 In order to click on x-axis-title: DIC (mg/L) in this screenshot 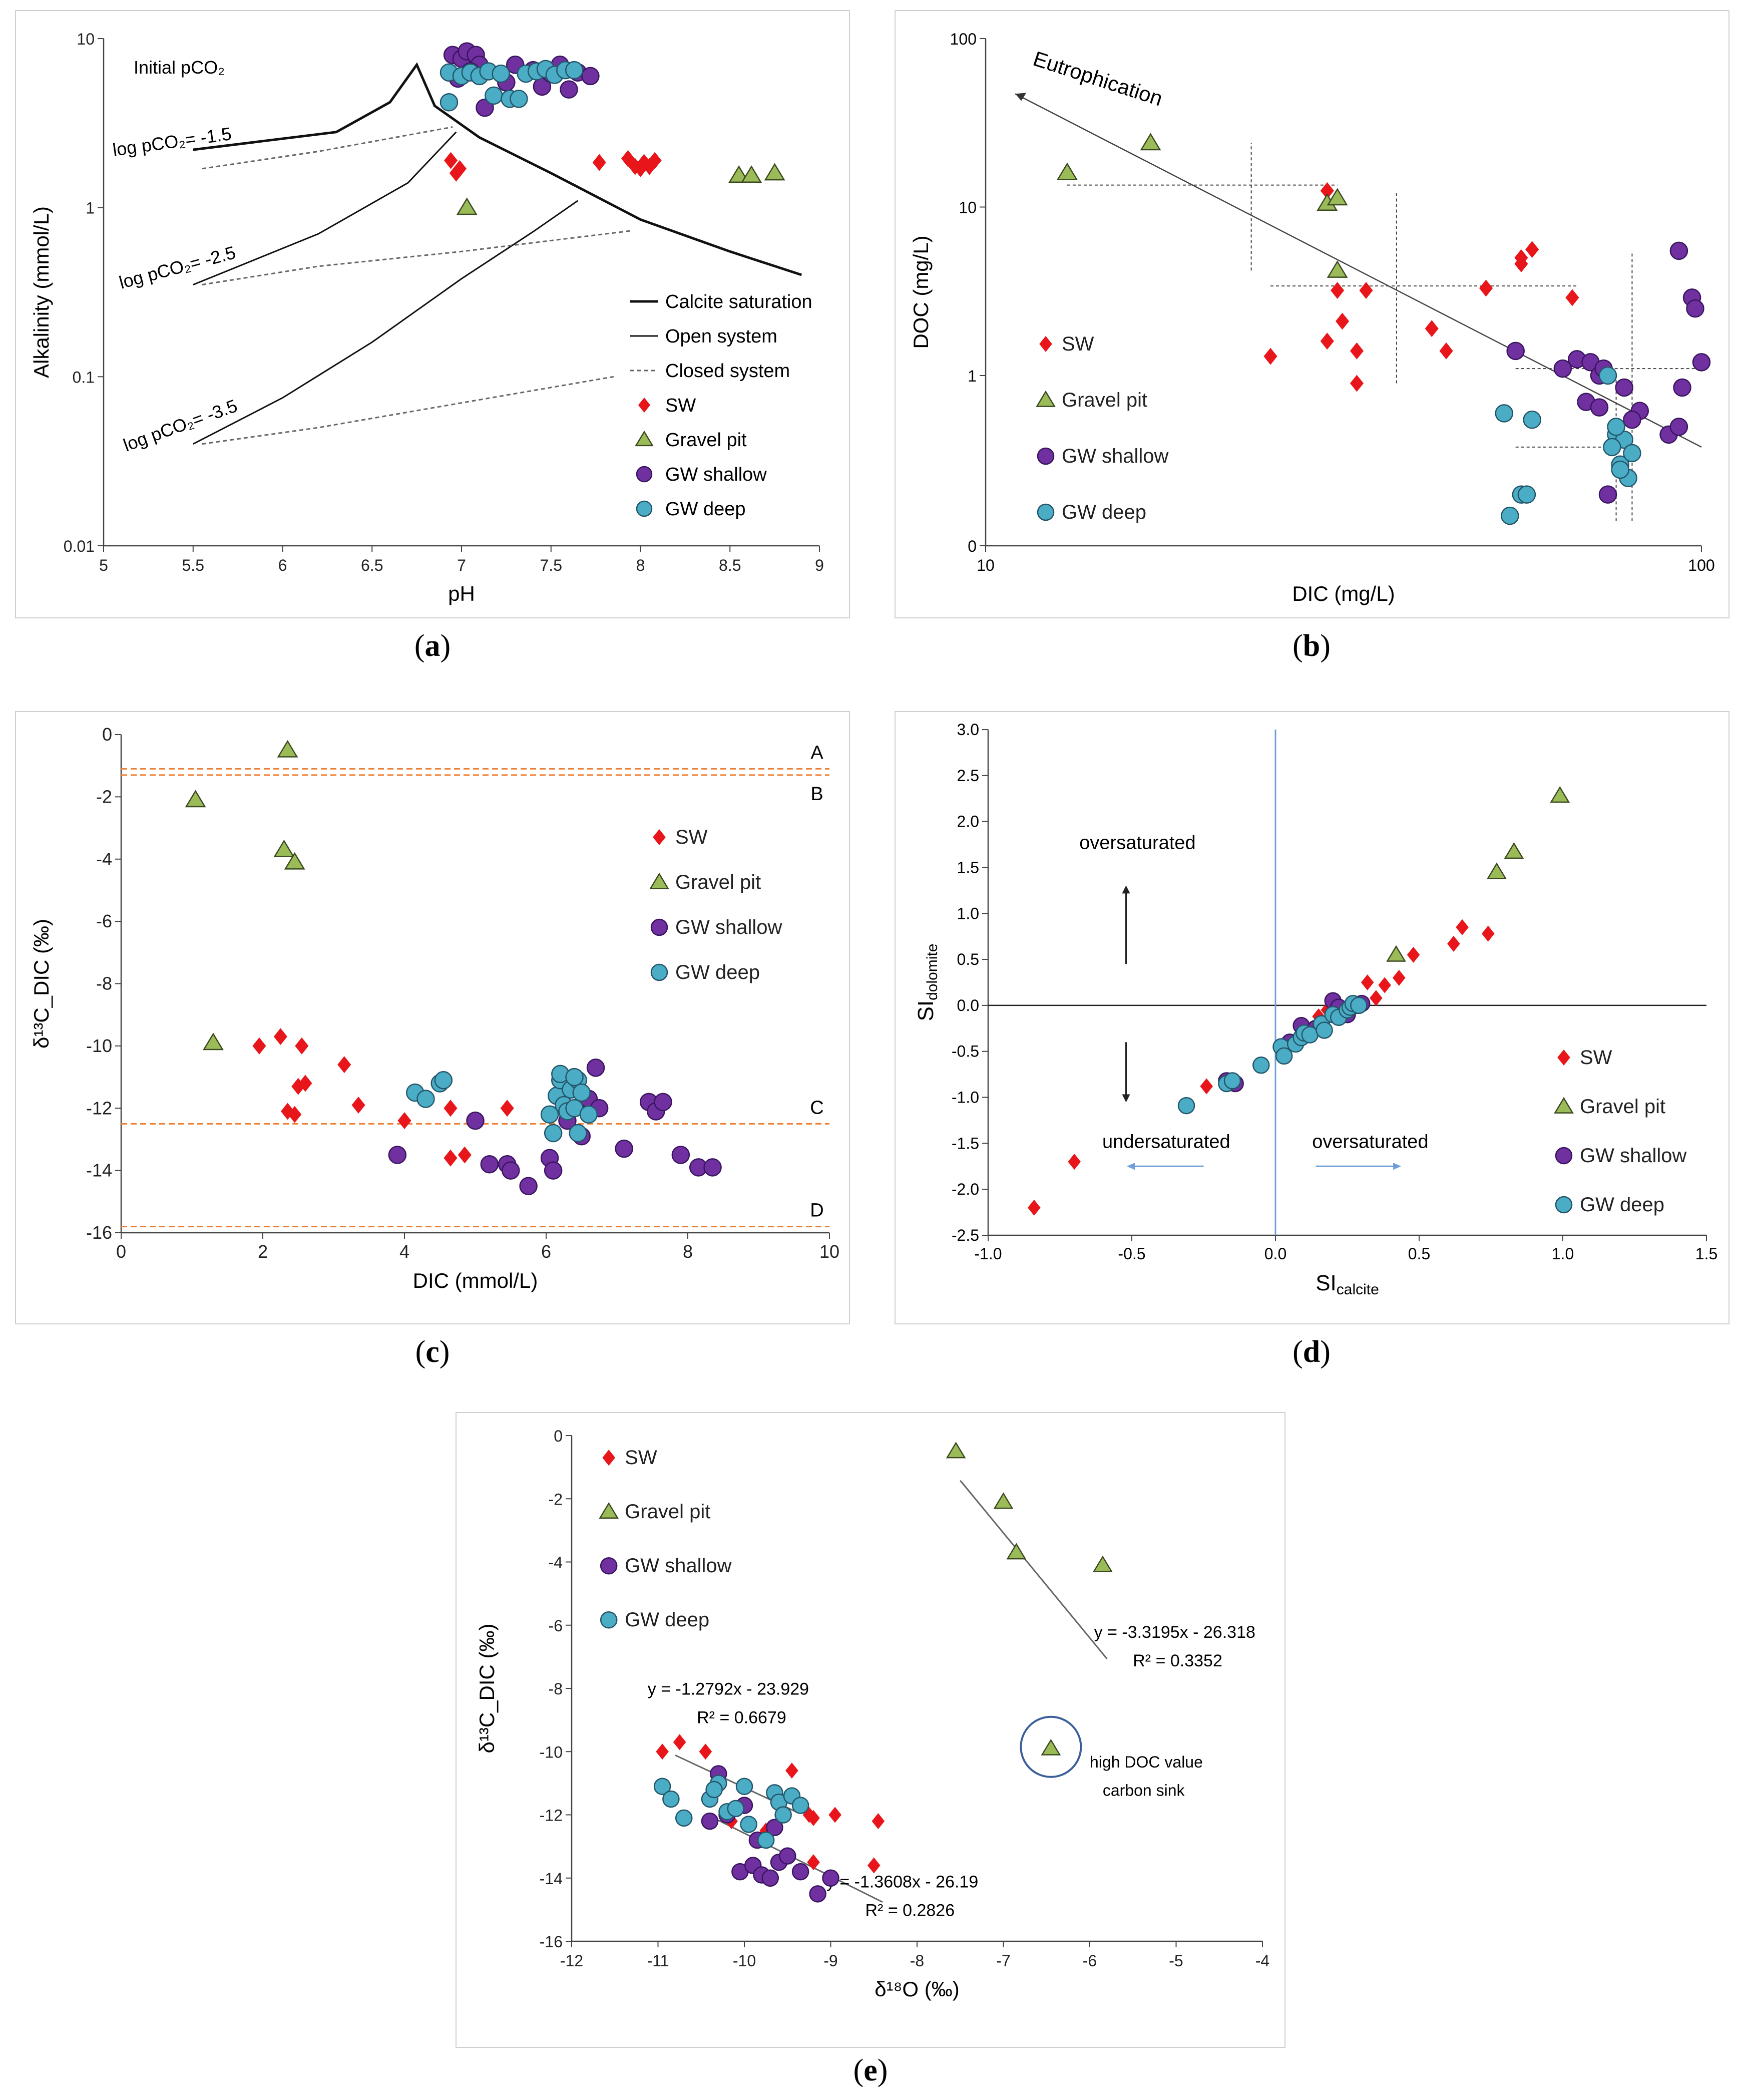, I will do `click(1343, 593)`.